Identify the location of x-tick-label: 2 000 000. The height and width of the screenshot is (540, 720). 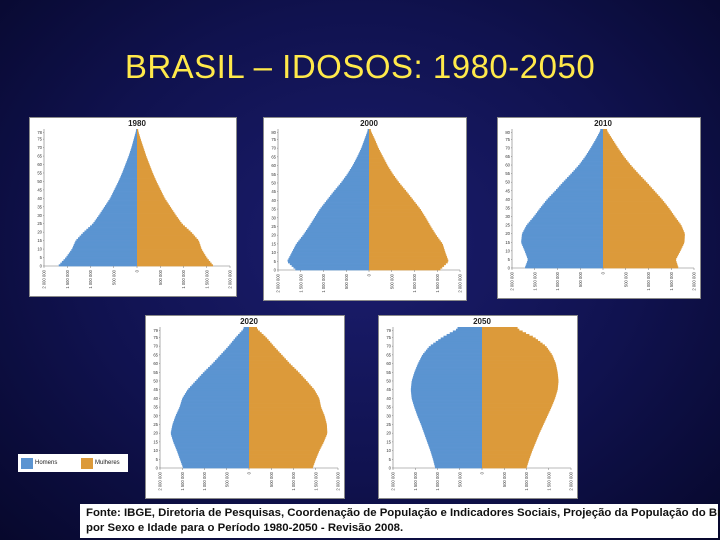
(393, 480).